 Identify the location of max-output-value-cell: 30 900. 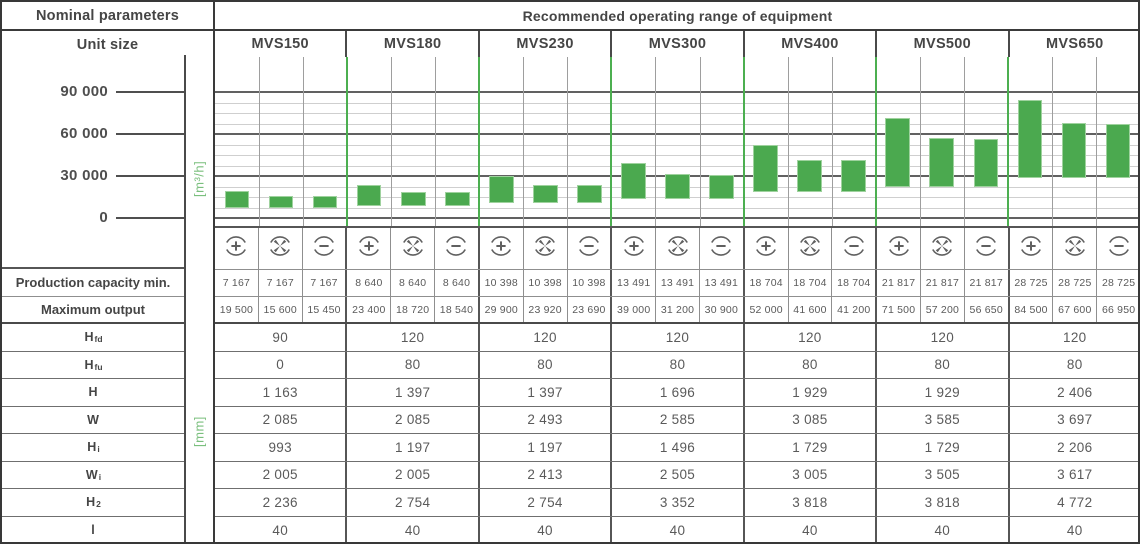
(722, 309).